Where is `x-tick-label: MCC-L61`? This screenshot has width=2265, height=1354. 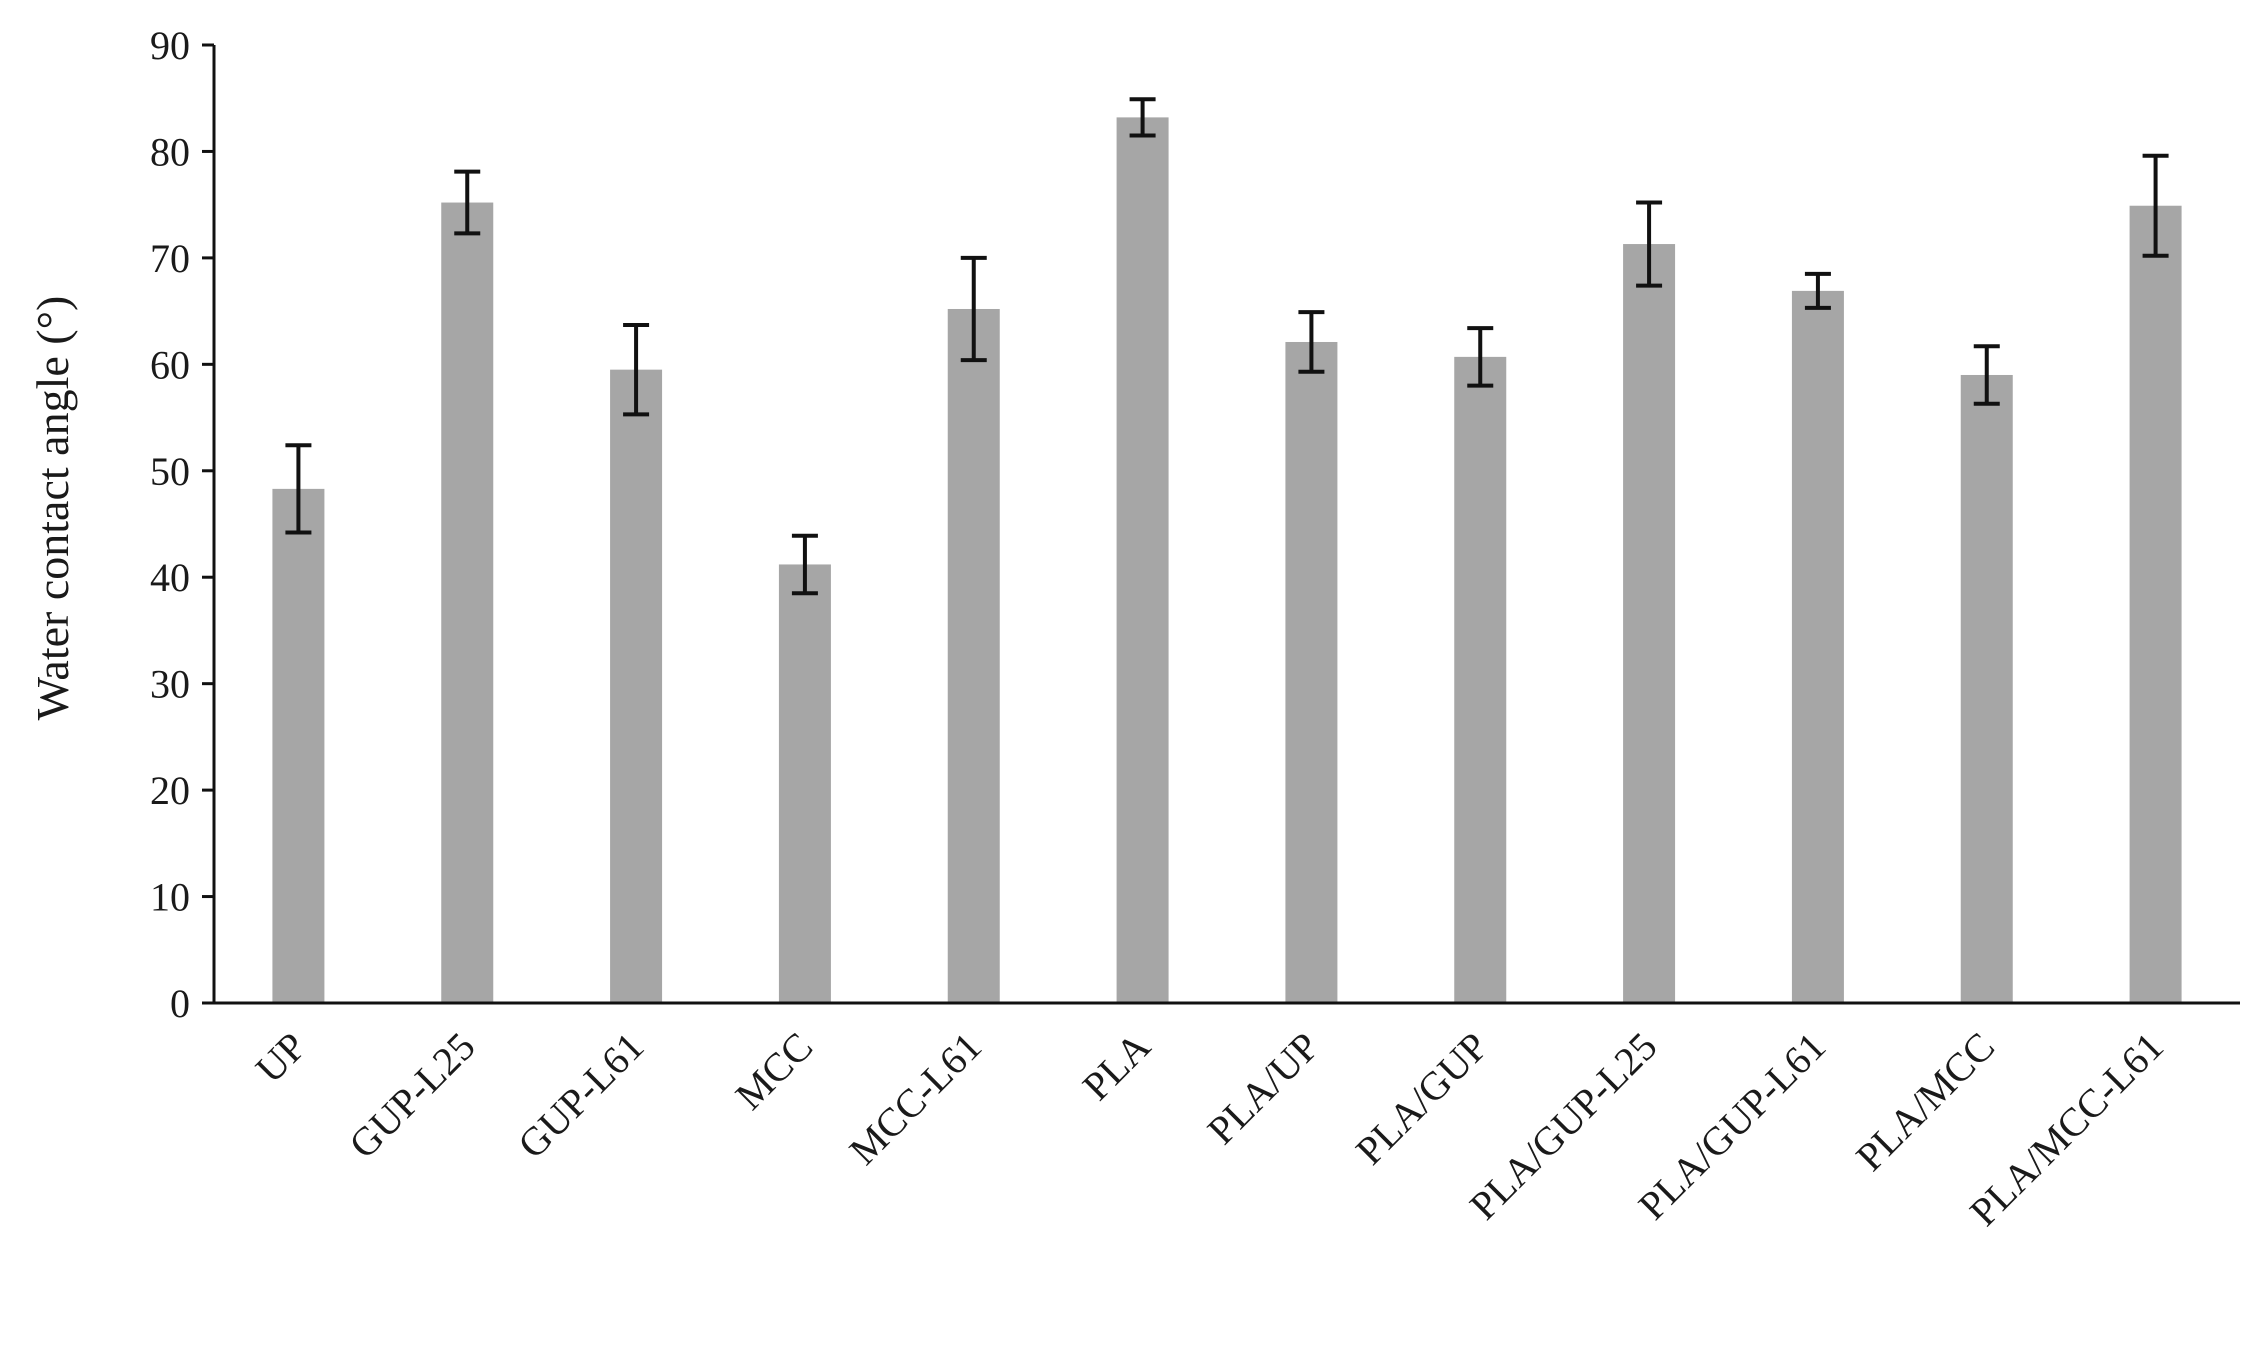 x-tick-label: MCC-L61 is located at coordinates (915, 1099).